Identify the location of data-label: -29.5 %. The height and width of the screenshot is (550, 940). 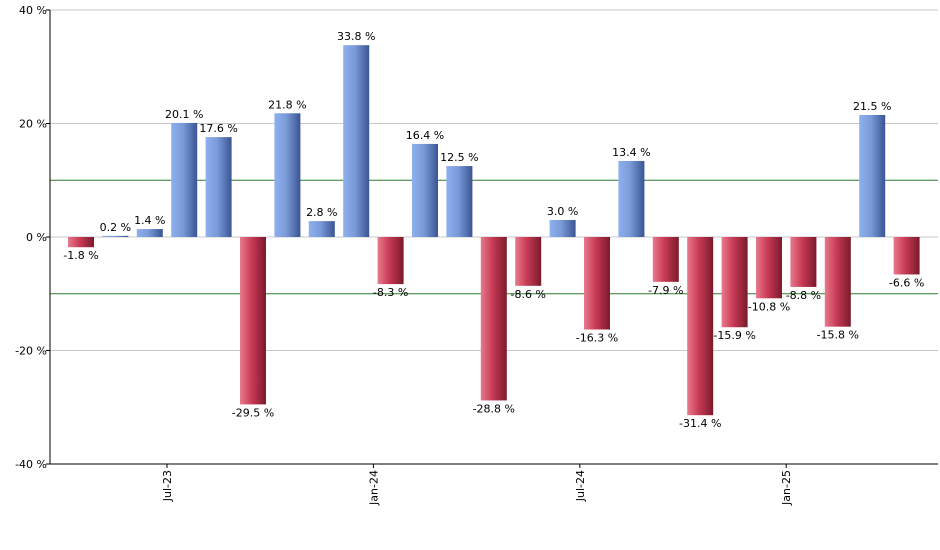
(253, 412).